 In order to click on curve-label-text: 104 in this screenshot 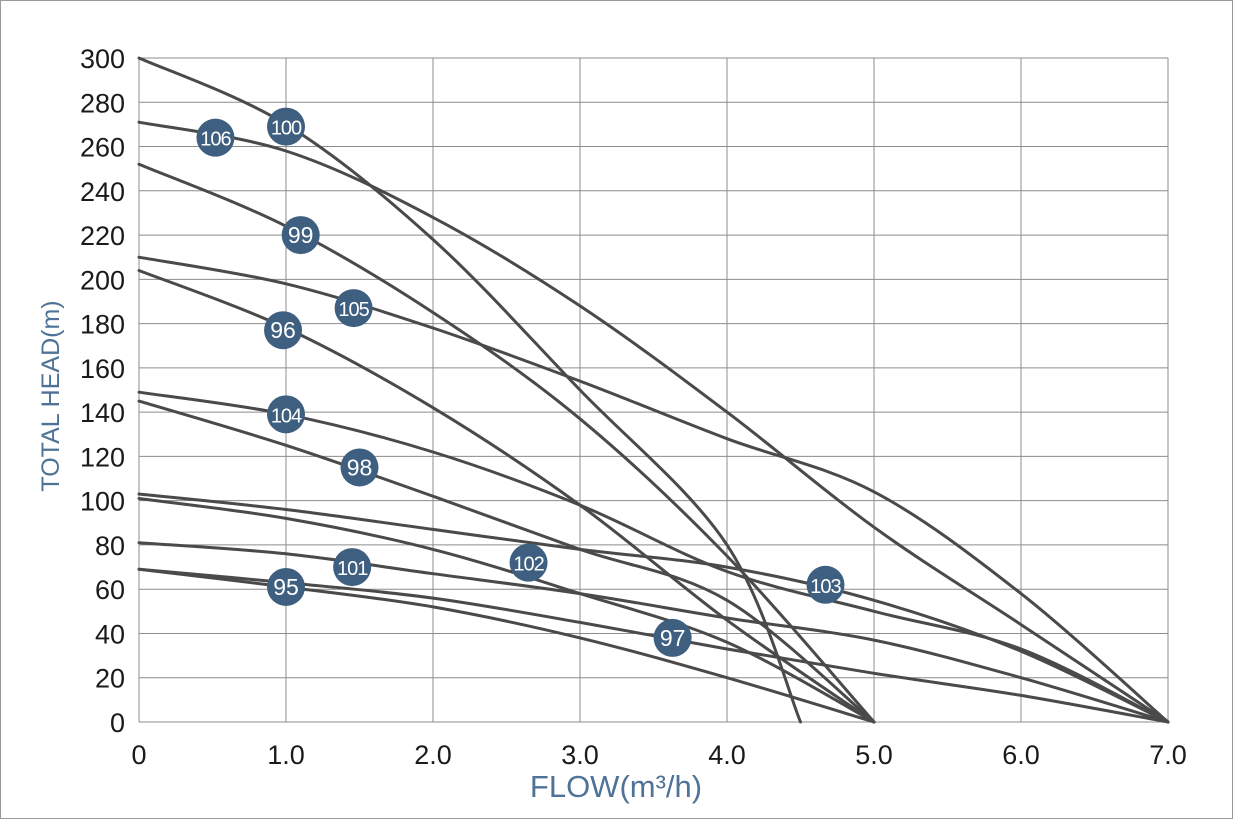, I will do `click(286, 416)`.